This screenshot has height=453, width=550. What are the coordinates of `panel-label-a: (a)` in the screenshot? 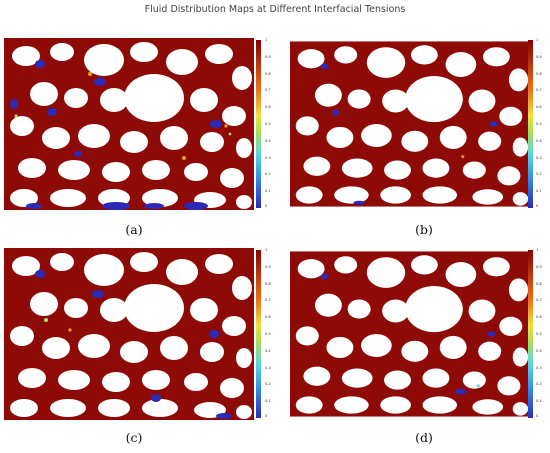 It's located at (134, 229).